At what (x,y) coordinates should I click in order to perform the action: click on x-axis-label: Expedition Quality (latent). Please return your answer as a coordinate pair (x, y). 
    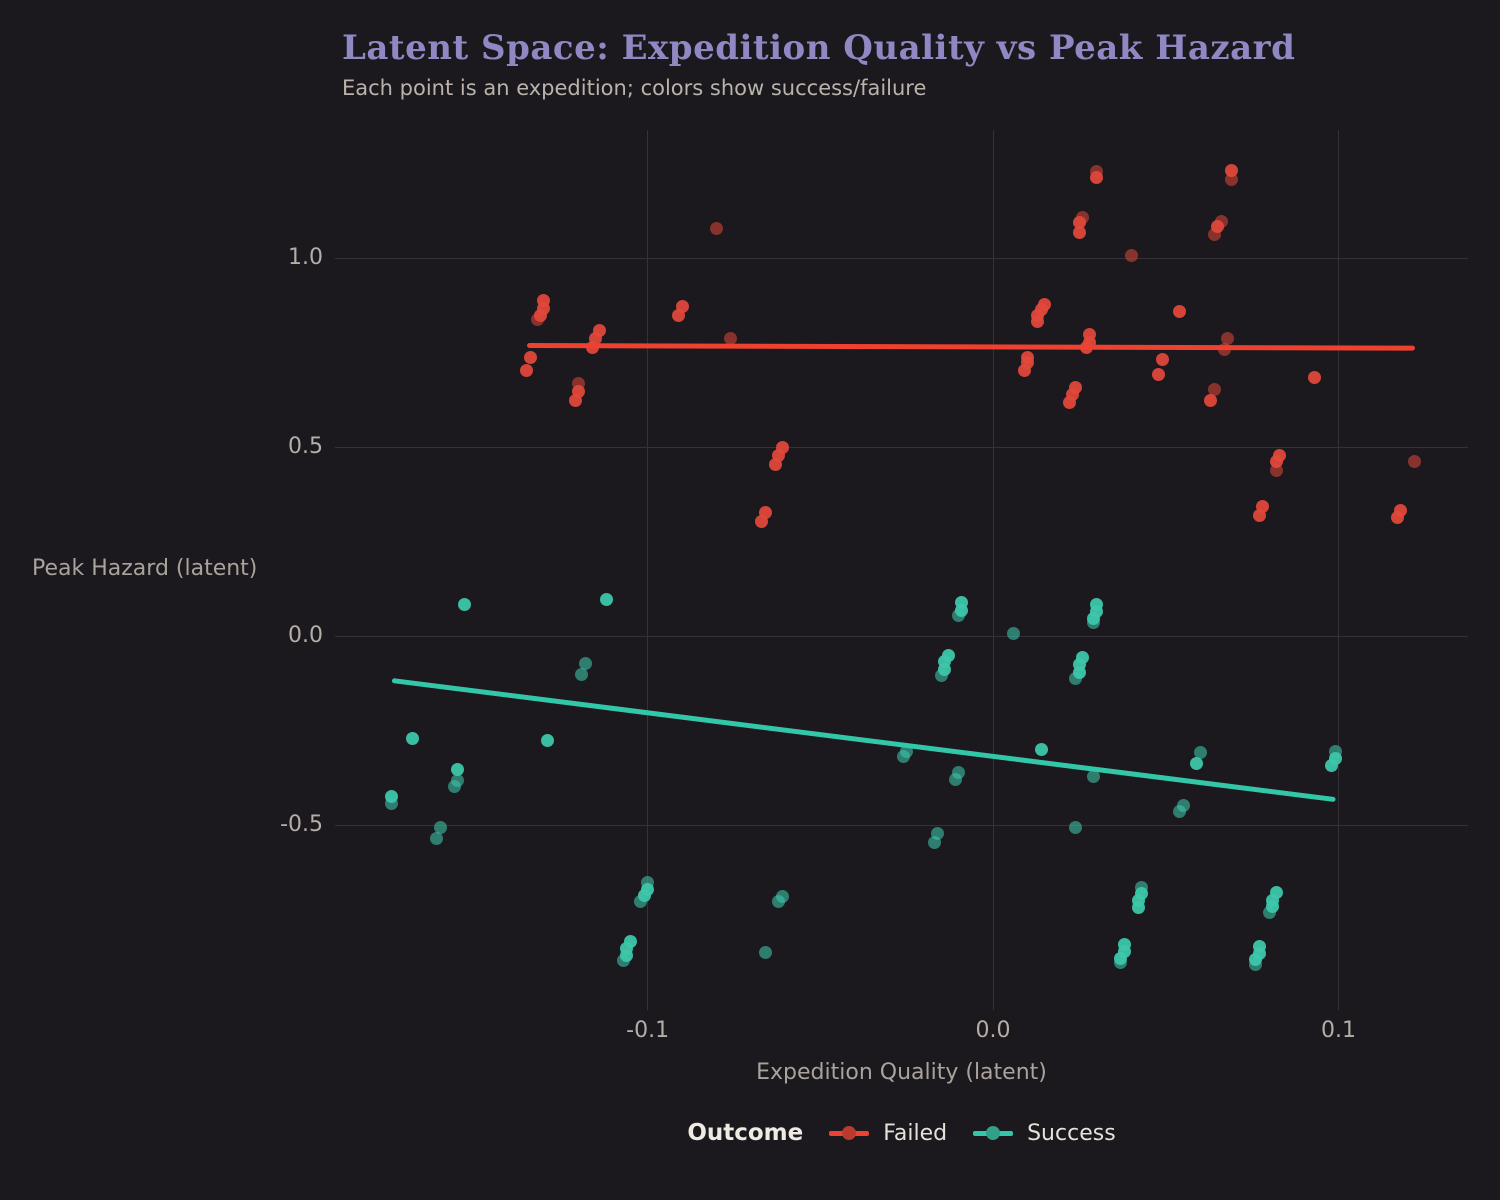
    Looking at the image, I should click on (901, 1072).